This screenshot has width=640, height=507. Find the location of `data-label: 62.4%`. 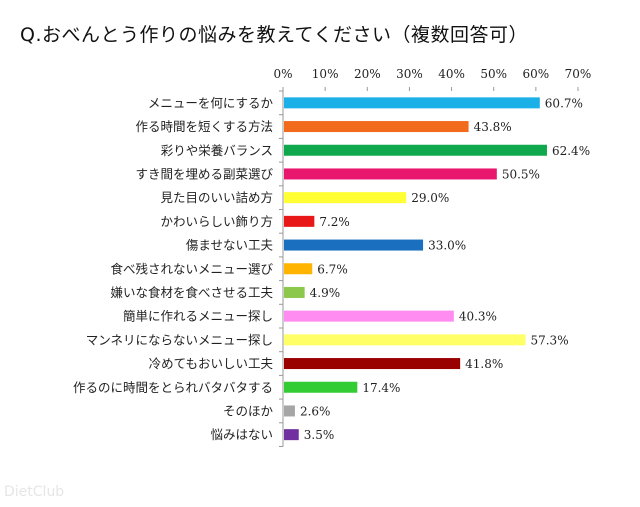

data-label: 62.4% is located at coordinates (571, 151).